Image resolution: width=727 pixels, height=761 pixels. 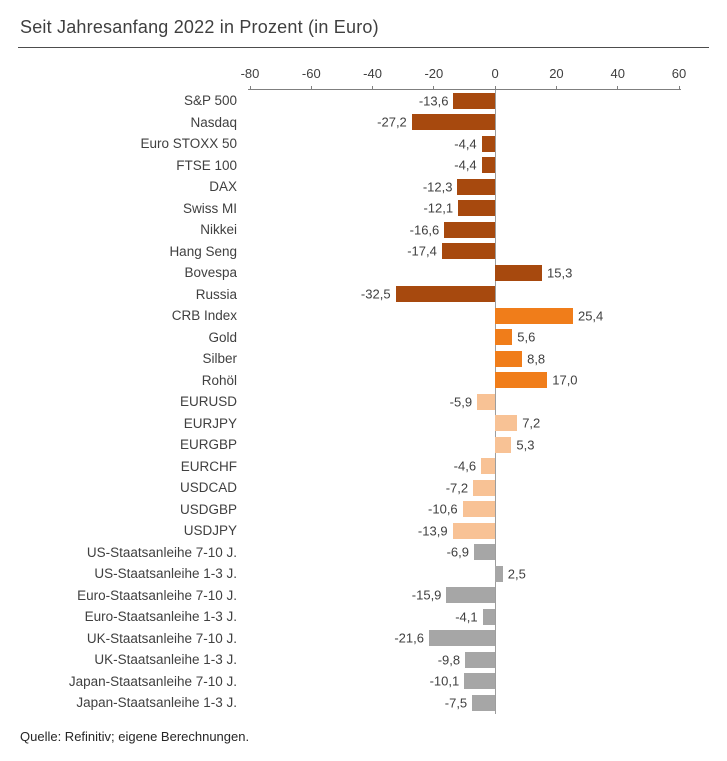 What do you see at coordinates (590, 316) in the screenshot?
I see `value-label: 25,4` at bounding box center [590, 316].